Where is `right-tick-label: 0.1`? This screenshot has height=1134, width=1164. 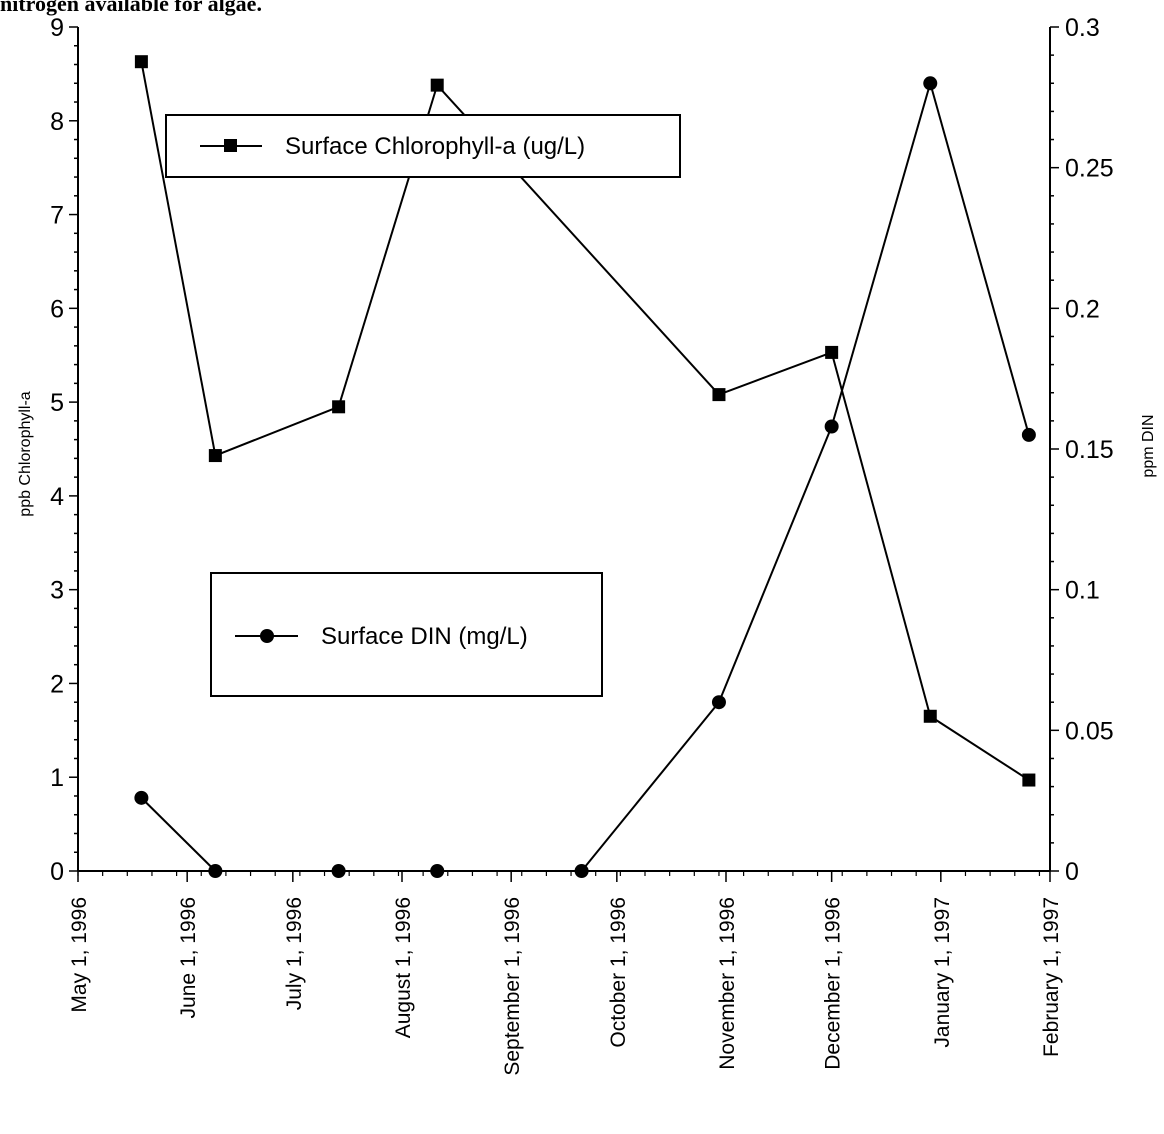 right-tick-label: 0.1 is located at coordinates (1082, 591).